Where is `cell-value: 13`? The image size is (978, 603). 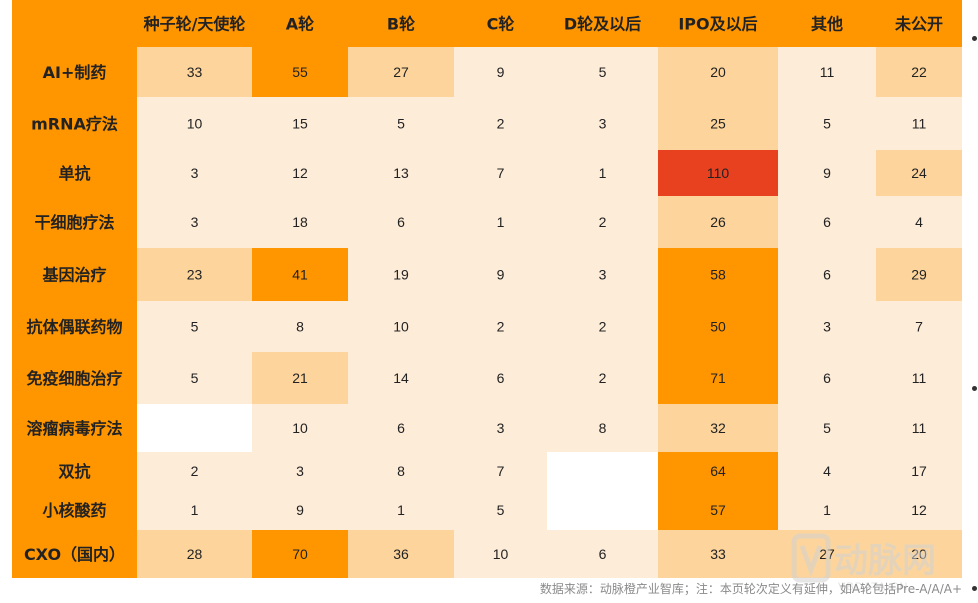
cell-value: 13 is located at coordinates (401, 173).